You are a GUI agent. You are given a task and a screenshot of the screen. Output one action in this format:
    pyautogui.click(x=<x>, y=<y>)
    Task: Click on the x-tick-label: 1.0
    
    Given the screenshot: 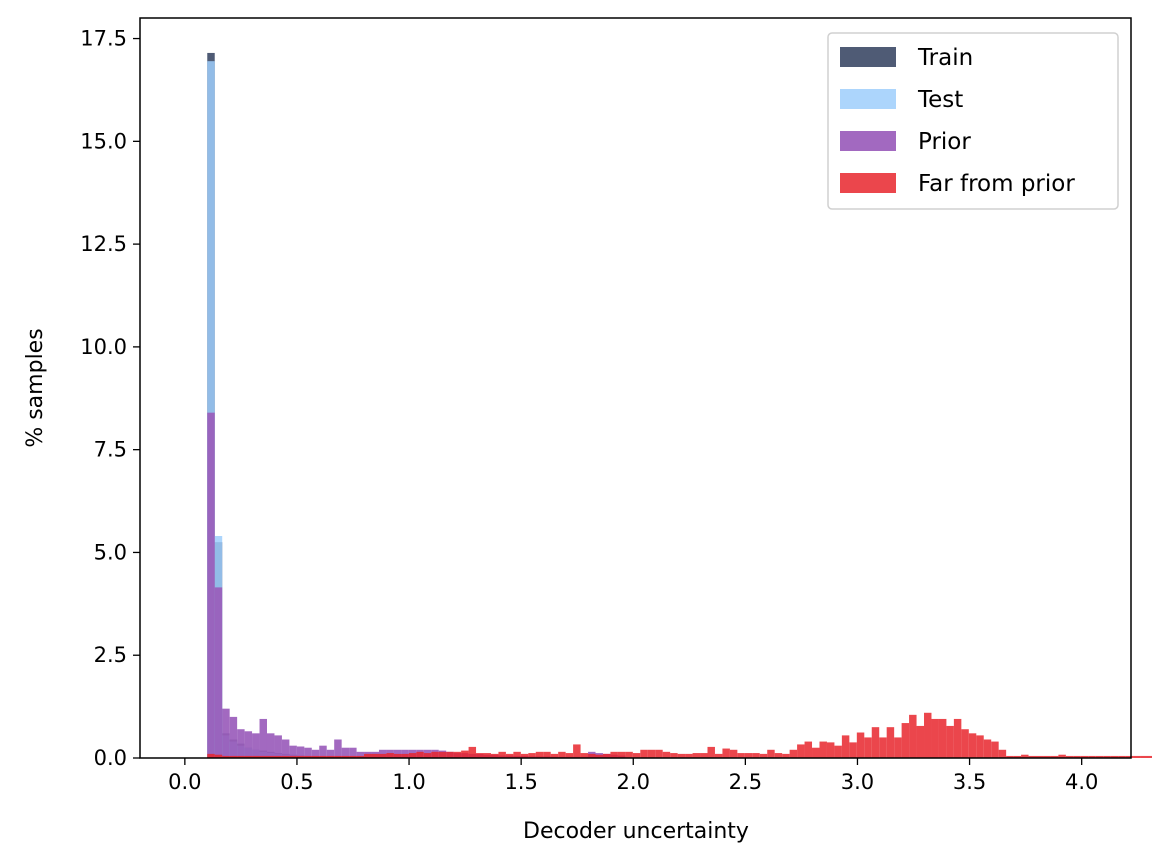 What is the action you would take?
    pyautogui.click(x=408, y=782)
    